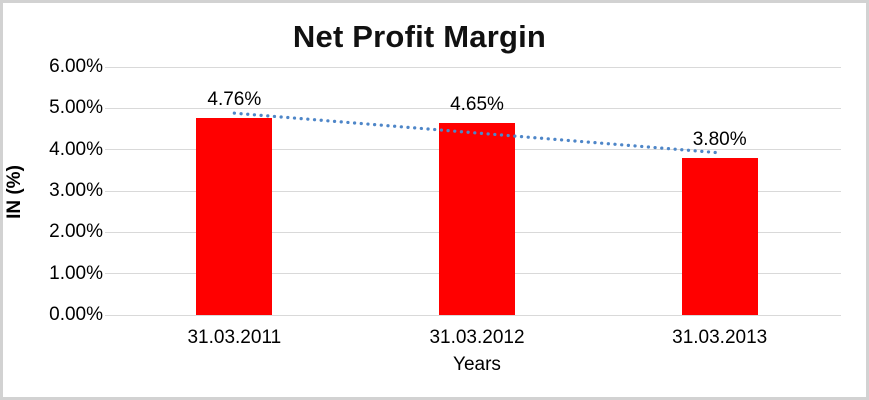 The width and height of the screenshot is (869, 400). I want to click on x-axis-title: Years, so click(477, 364).